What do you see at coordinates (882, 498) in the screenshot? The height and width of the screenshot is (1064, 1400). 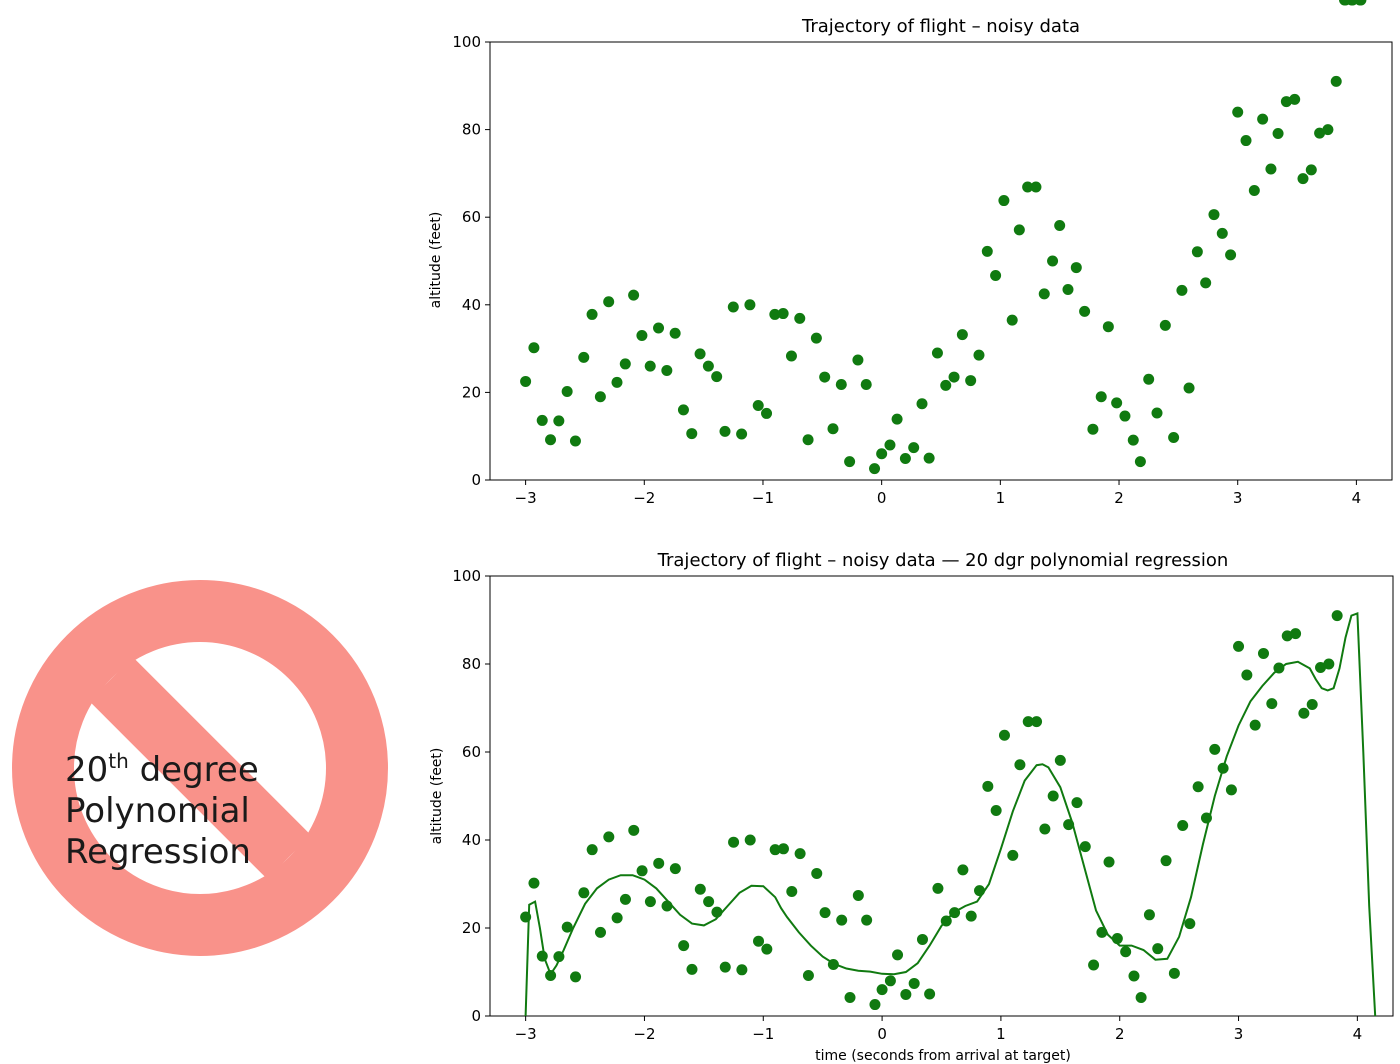 I see `x-tick-label: 0` at bounding box center [882, 498].